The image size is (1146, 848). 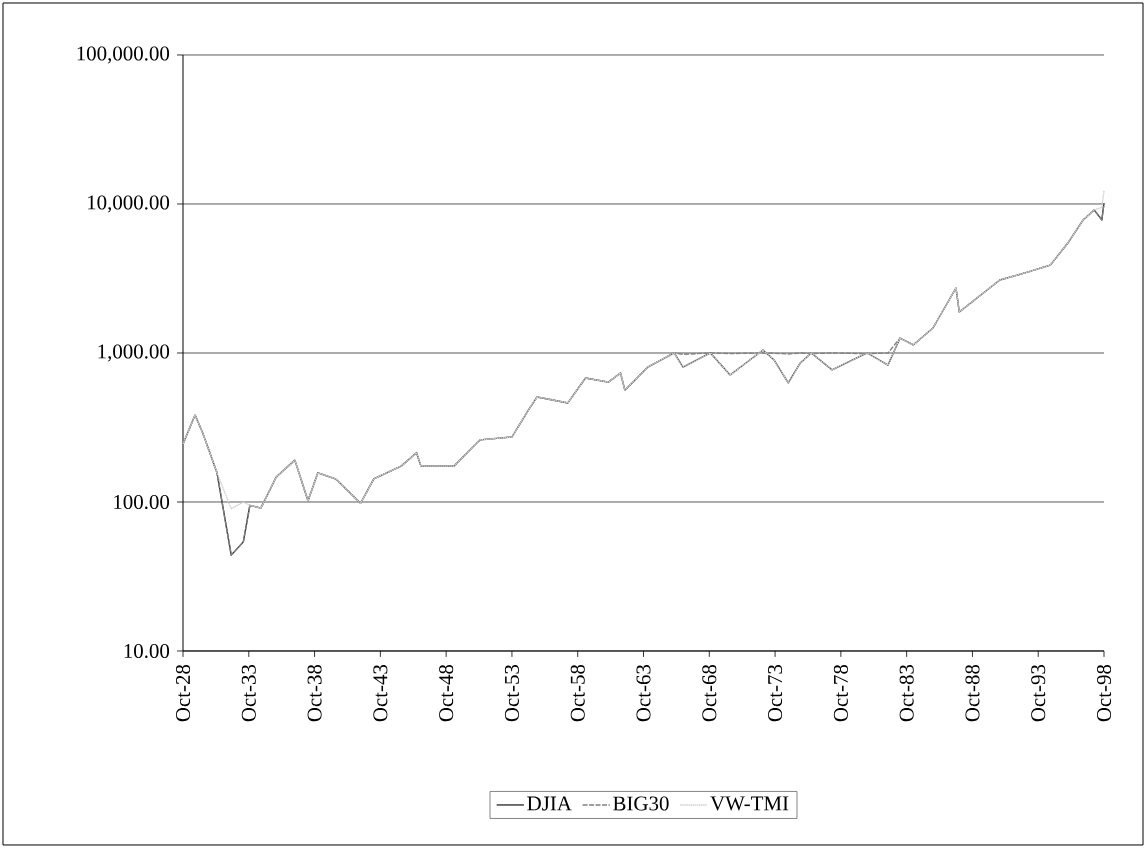 What do you see at coordinates (775, 693) in the screenshot?
I see `x-tick-label: Oct-73` at bounding box center [775, 693].